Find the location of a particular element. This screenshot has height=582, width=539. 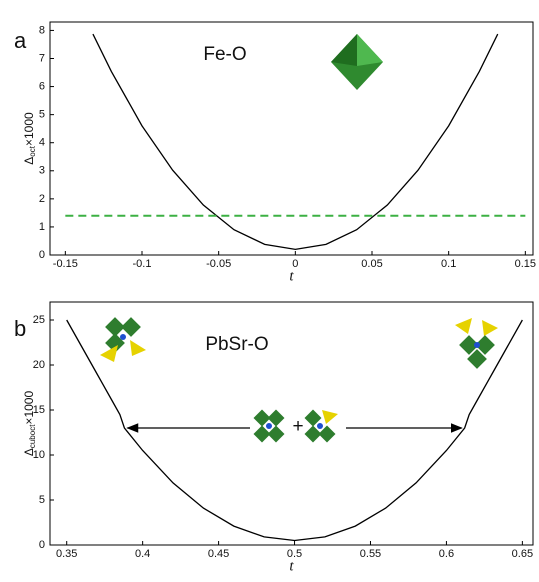

y-tick-label: 2 is located at coordinates (42, 199).